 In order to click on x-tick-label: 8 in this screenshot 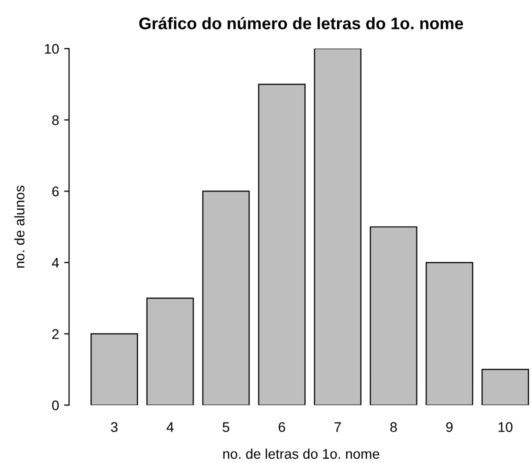, I will do `click(393, 427)`.